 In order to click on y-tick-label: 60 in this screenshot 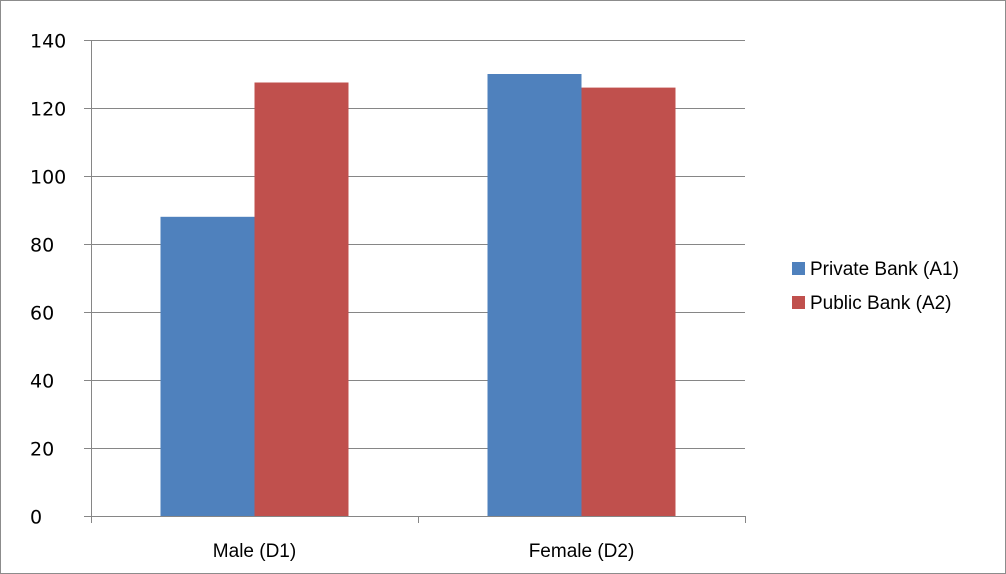, I will do `click(42, 314)`.